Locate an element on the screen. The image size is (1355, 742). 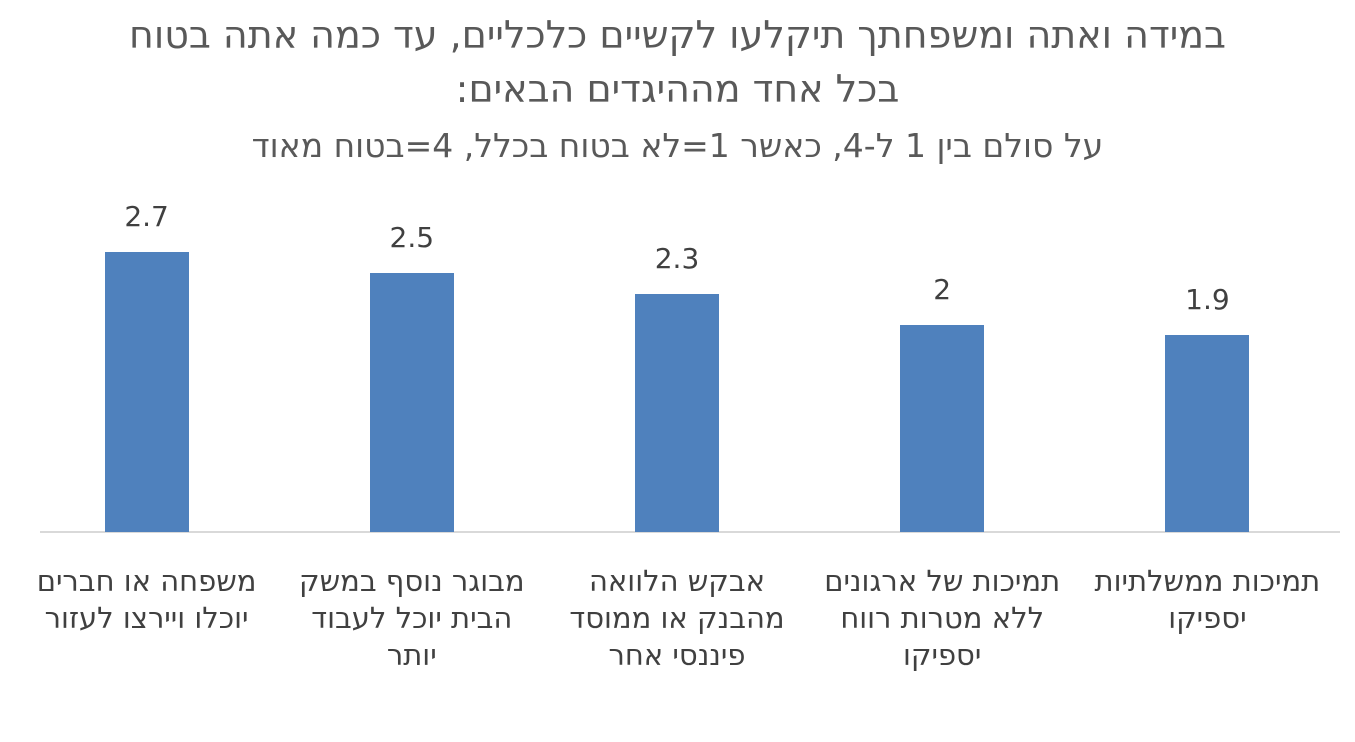
value-label: 1.9 is located at coordinates (1207, 300).